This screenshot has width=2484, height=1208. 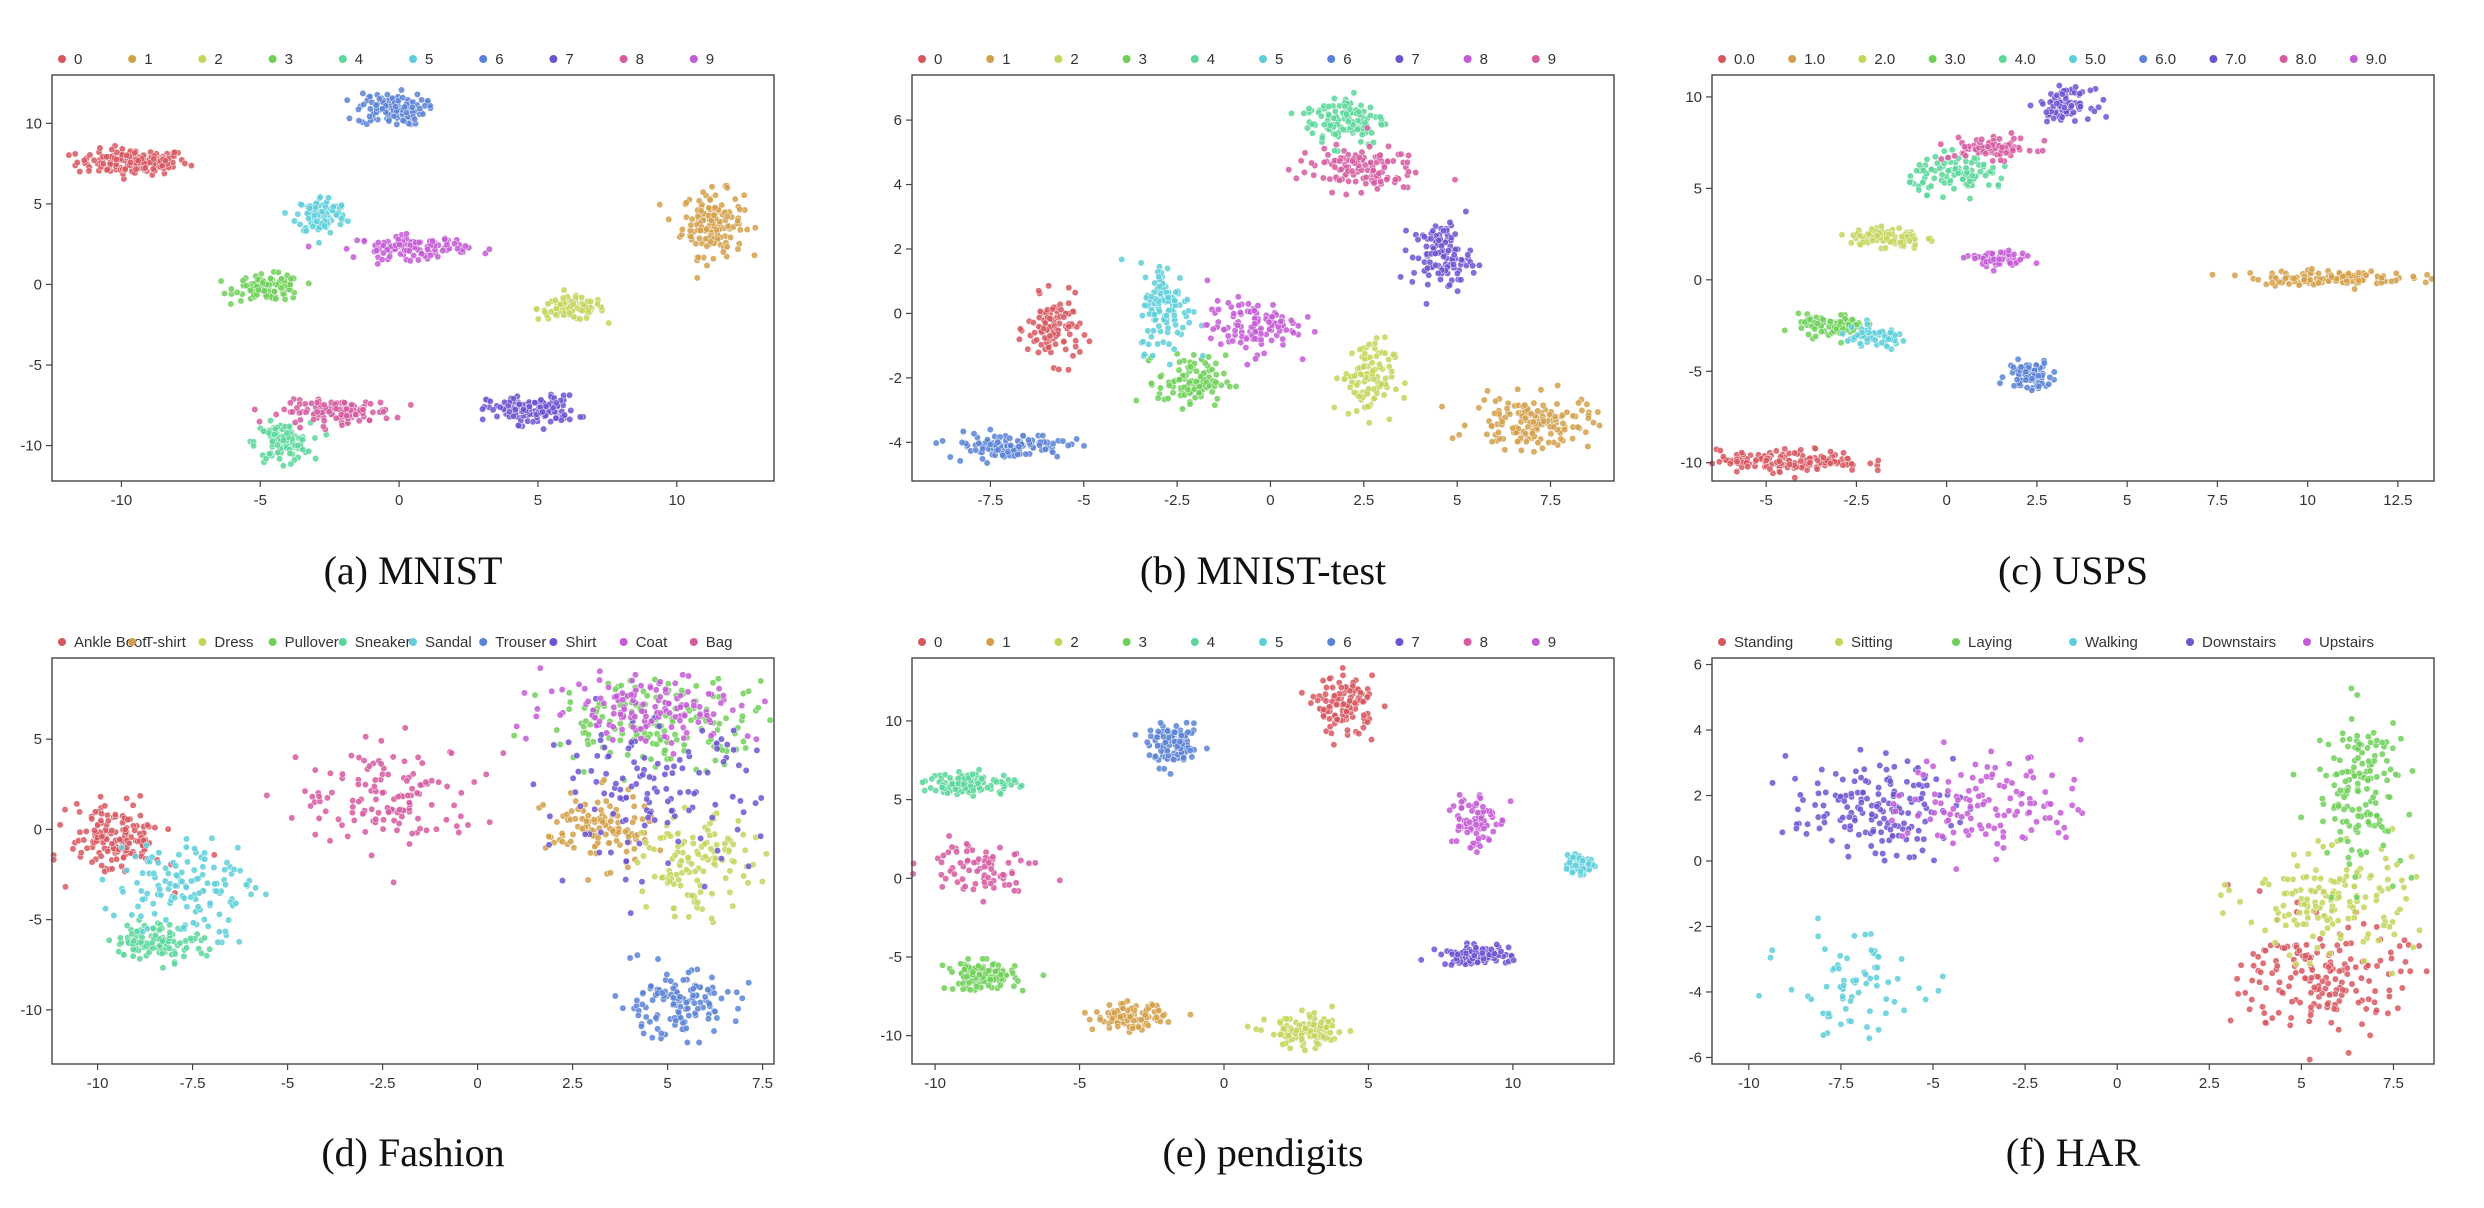 What do you see at coordinates (289, 59) in the screenshot?
I see `legend-label: 3` at bounding box center [289, 59].